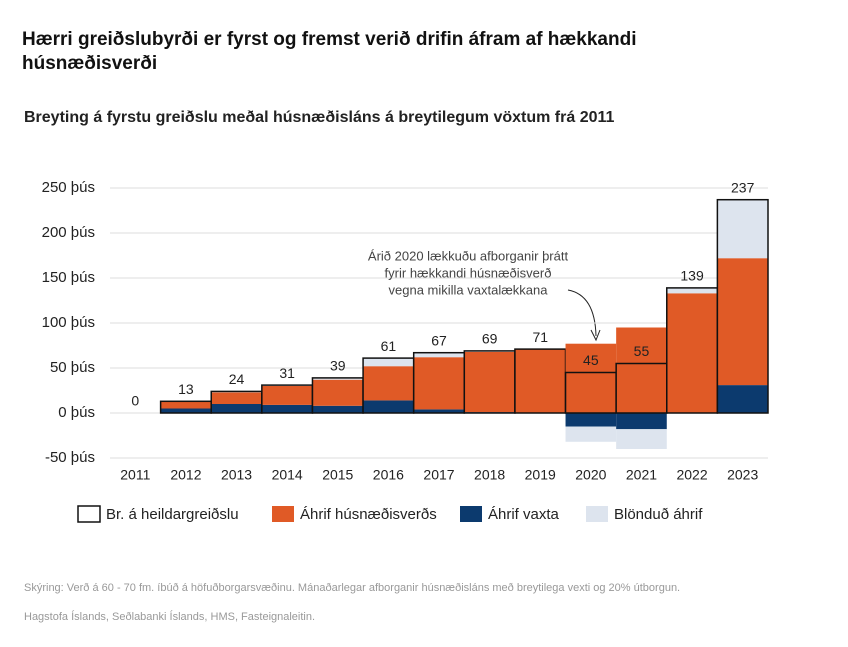 This screenshot has width=848, height=647. Describe the element at coordinates (237, 379) in the screenshot. I see `data-label: 24` at that location.